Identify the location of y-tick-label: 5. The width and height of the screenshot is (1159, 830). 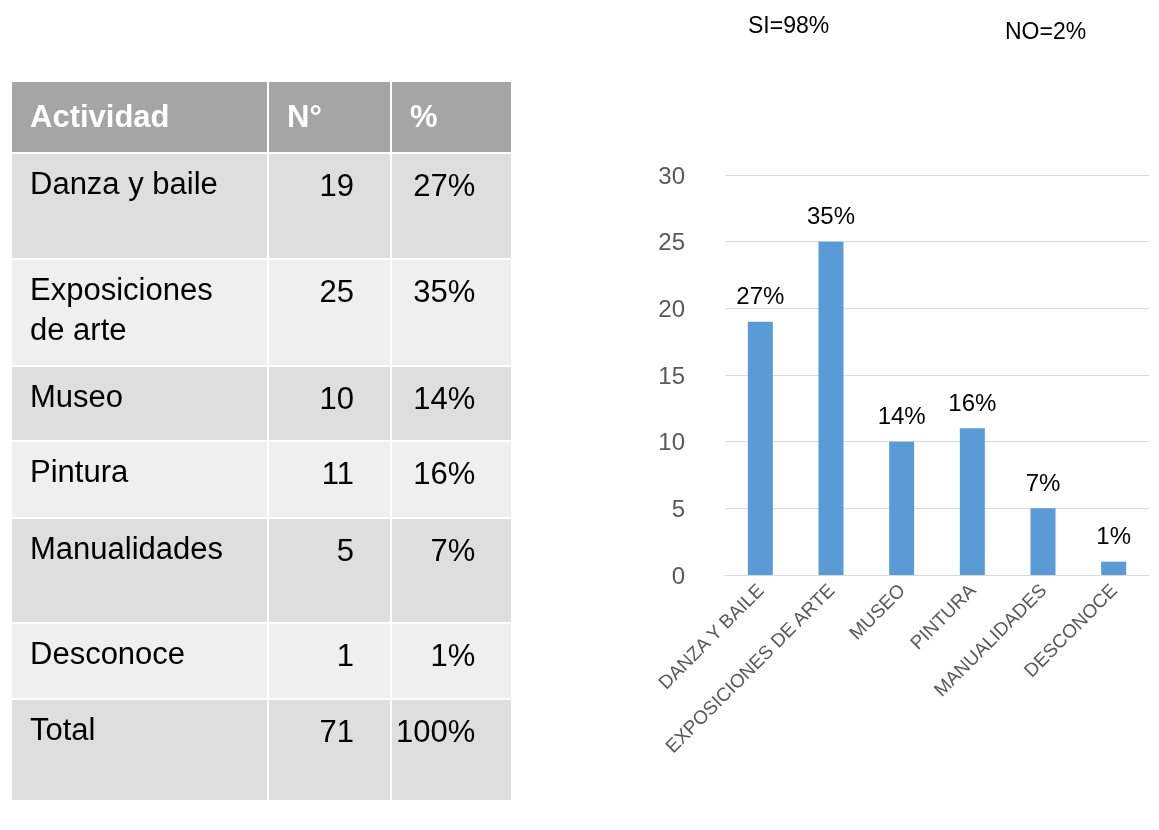
(678, 508).